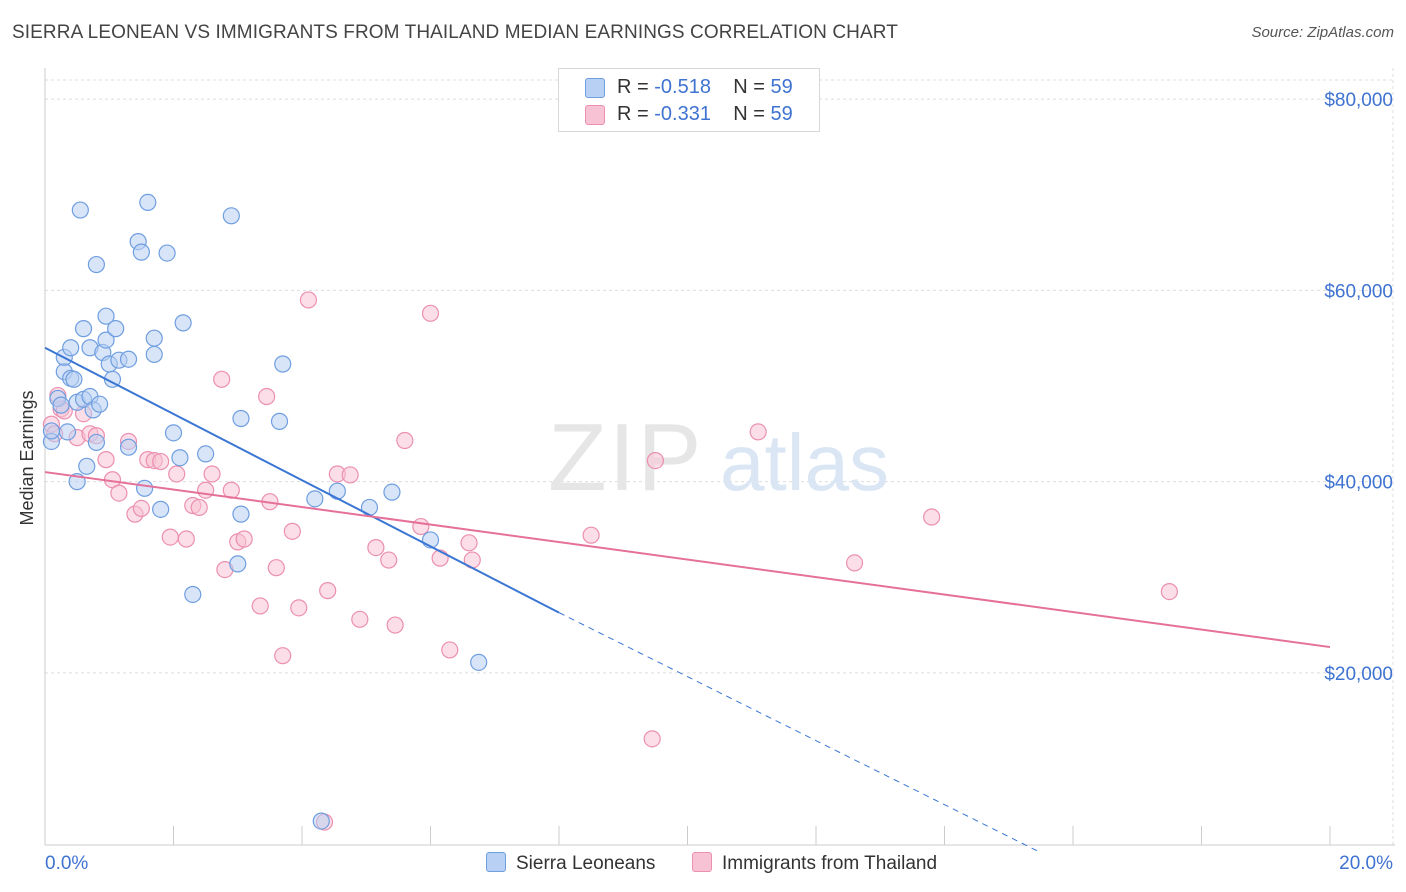  I want to click on y-tick-label: $80,000, so click(1358, 100).